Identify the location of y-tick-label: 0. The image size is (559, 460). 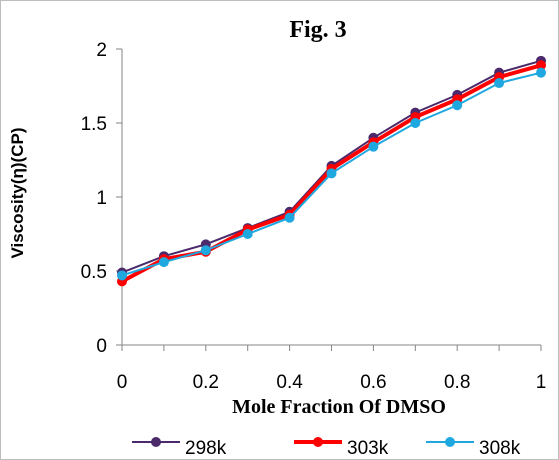
(101, 346).